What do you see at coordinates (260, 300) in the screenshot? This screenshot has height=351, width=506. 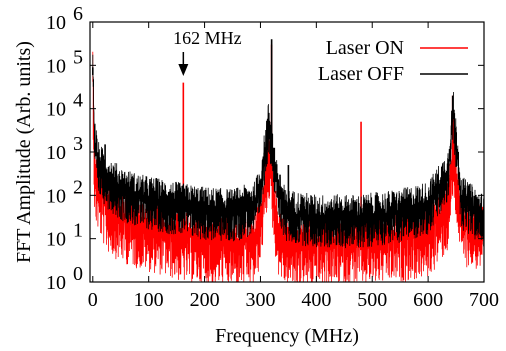 I see `x-tick-label: 300` at bounding box center [260, 300].